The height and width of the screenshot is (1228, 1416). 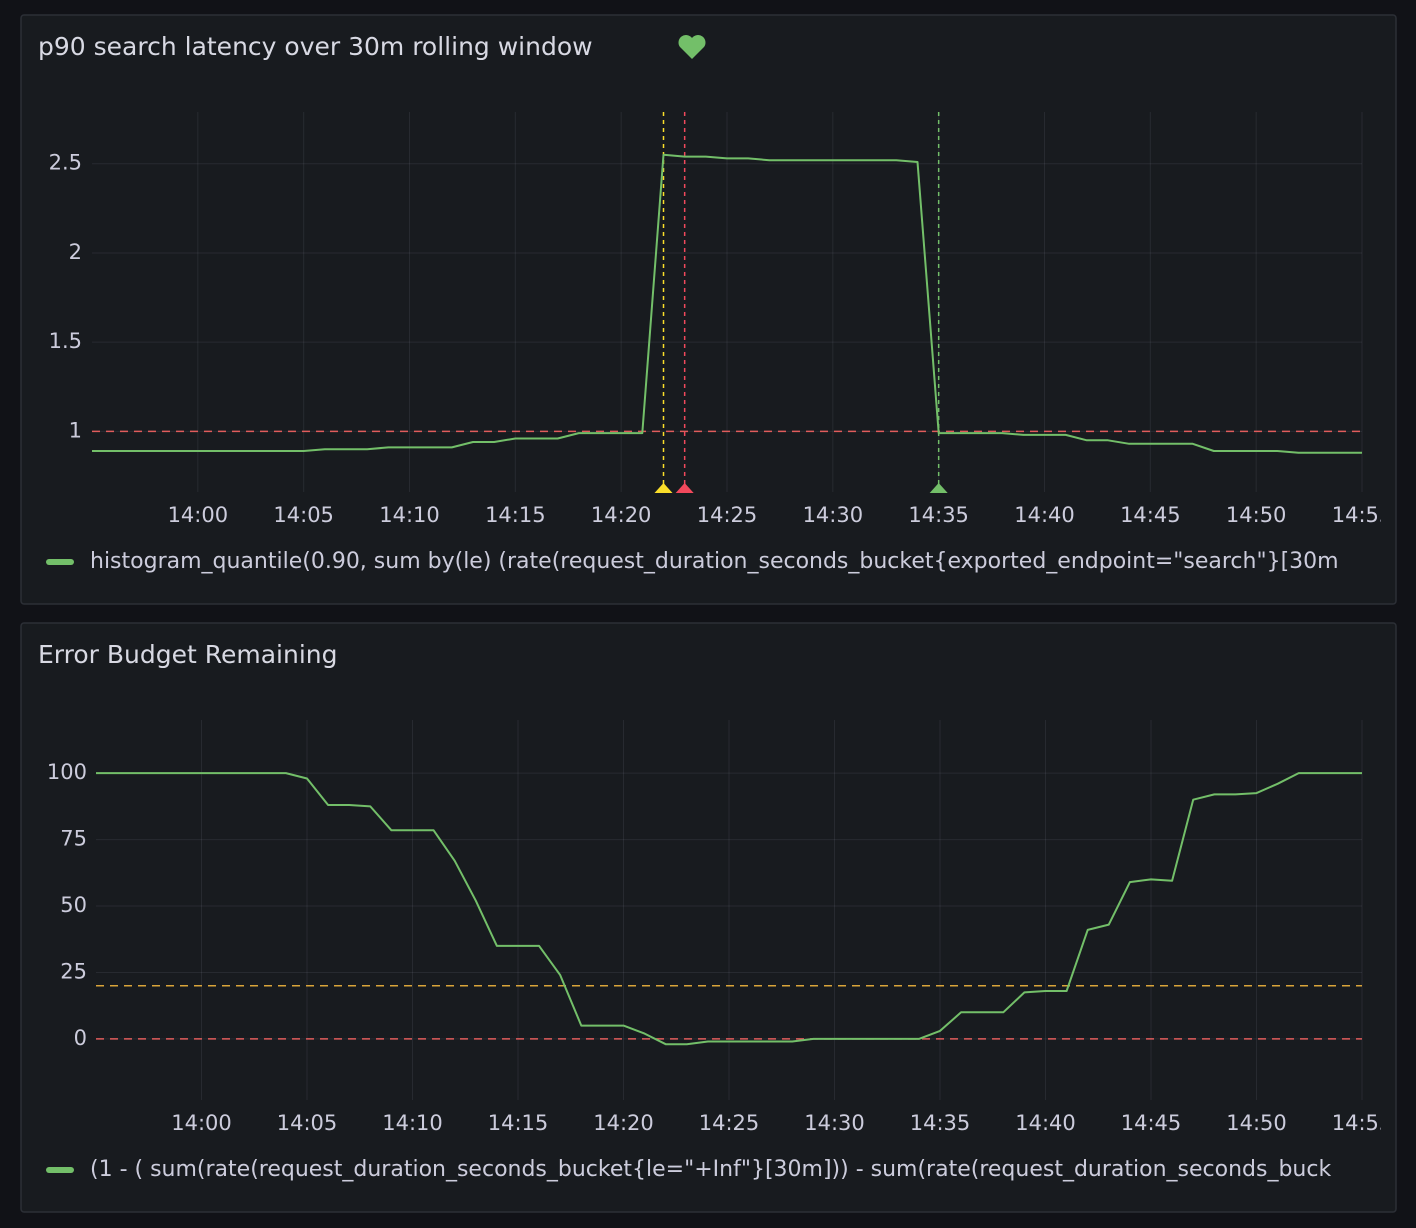 I want to click on y-tick-label: 2, so click(x=75, y=252).